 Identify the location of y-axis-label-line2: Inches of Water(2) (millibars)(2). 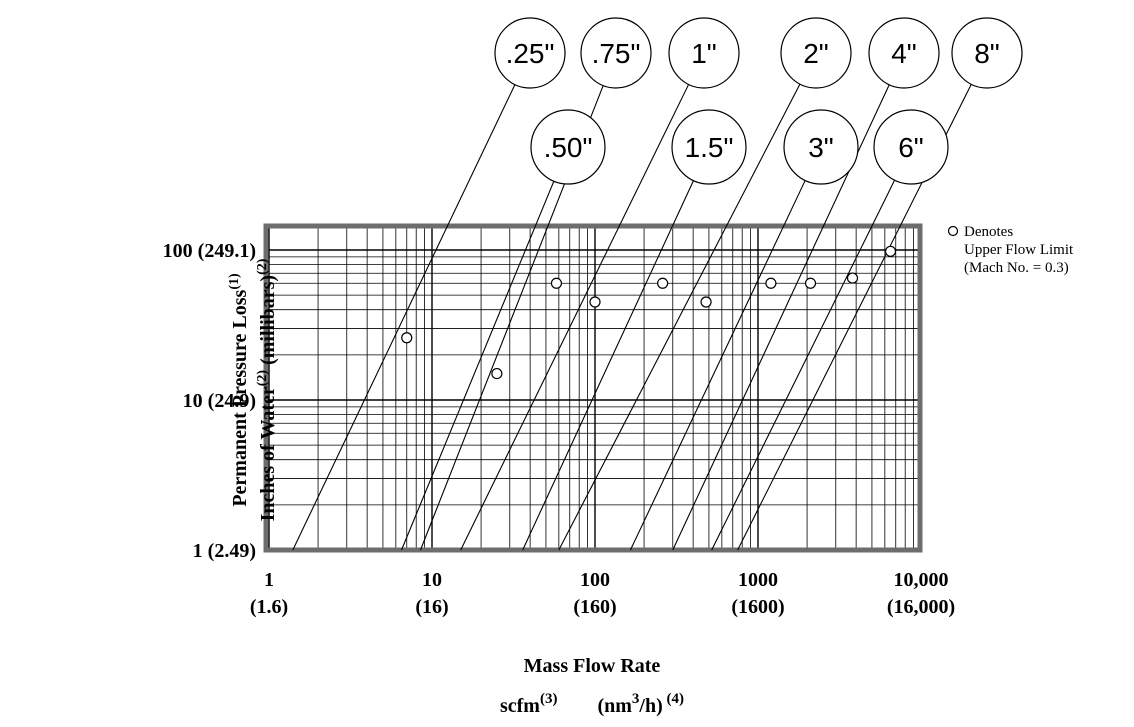
(267, 389).